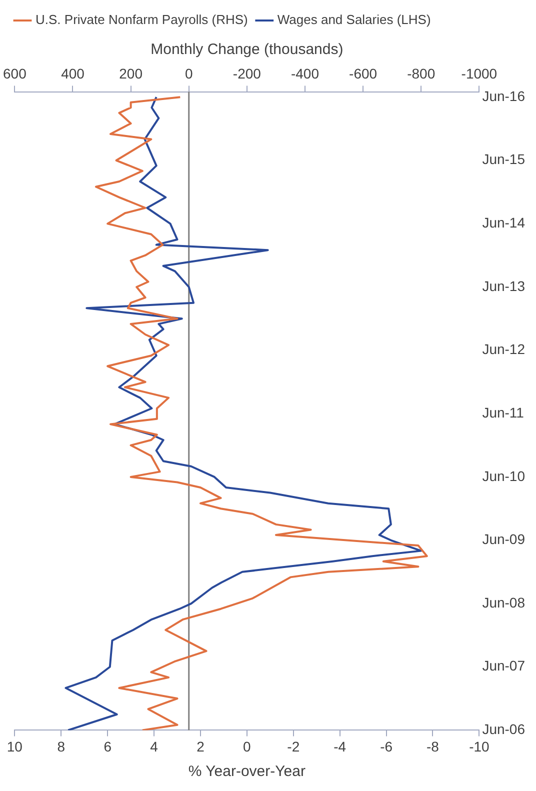  What do you see at coordinates (15, 73) in the screenshot?
I see `x2-tick-label: 600` at bounding box center [15, 73].